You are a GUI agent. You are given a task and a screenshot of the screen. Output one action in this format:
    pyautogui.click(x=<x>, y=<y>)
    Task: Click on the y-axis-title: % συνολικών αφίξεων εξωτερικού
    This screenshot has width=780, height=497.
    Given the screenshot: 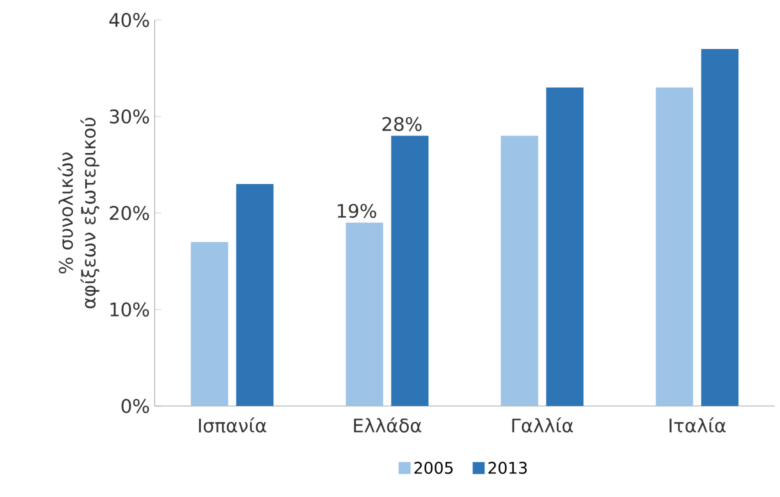 What is the action you would take?
    pyautogui.click(x=79, y=213)
    